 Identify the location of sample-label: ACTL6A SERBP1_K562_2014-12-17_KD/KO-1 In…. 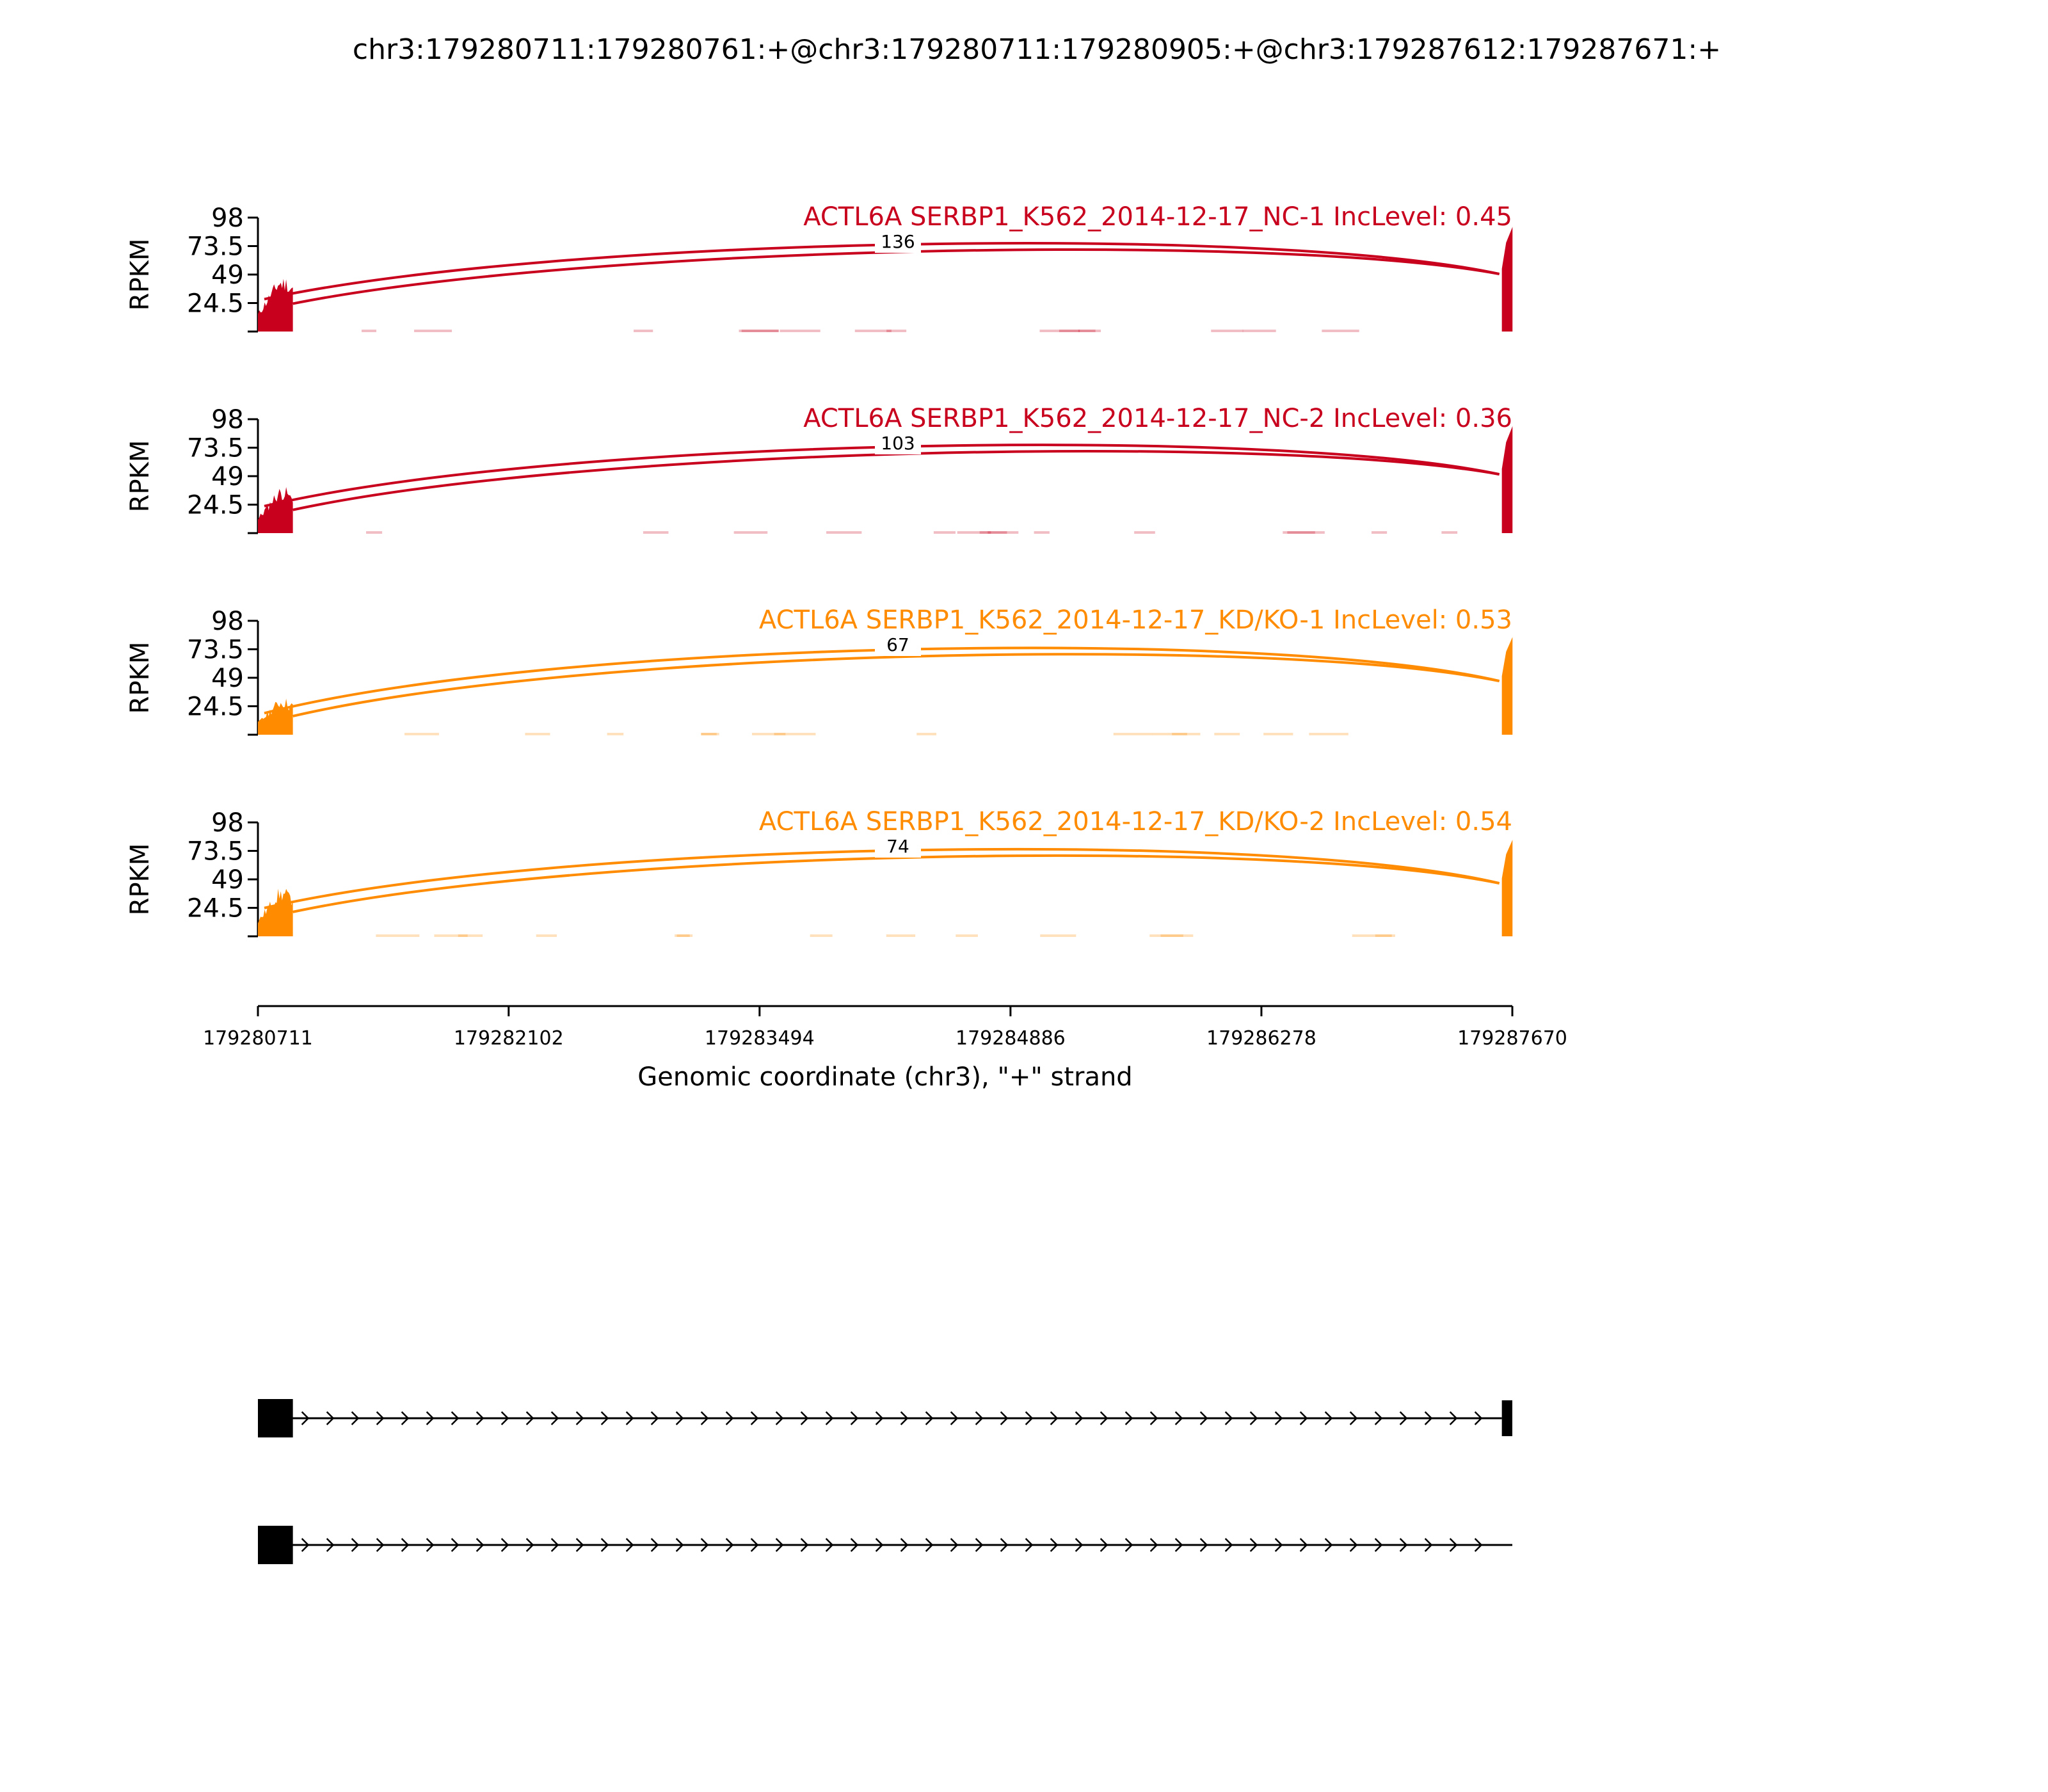
(1135, 620).